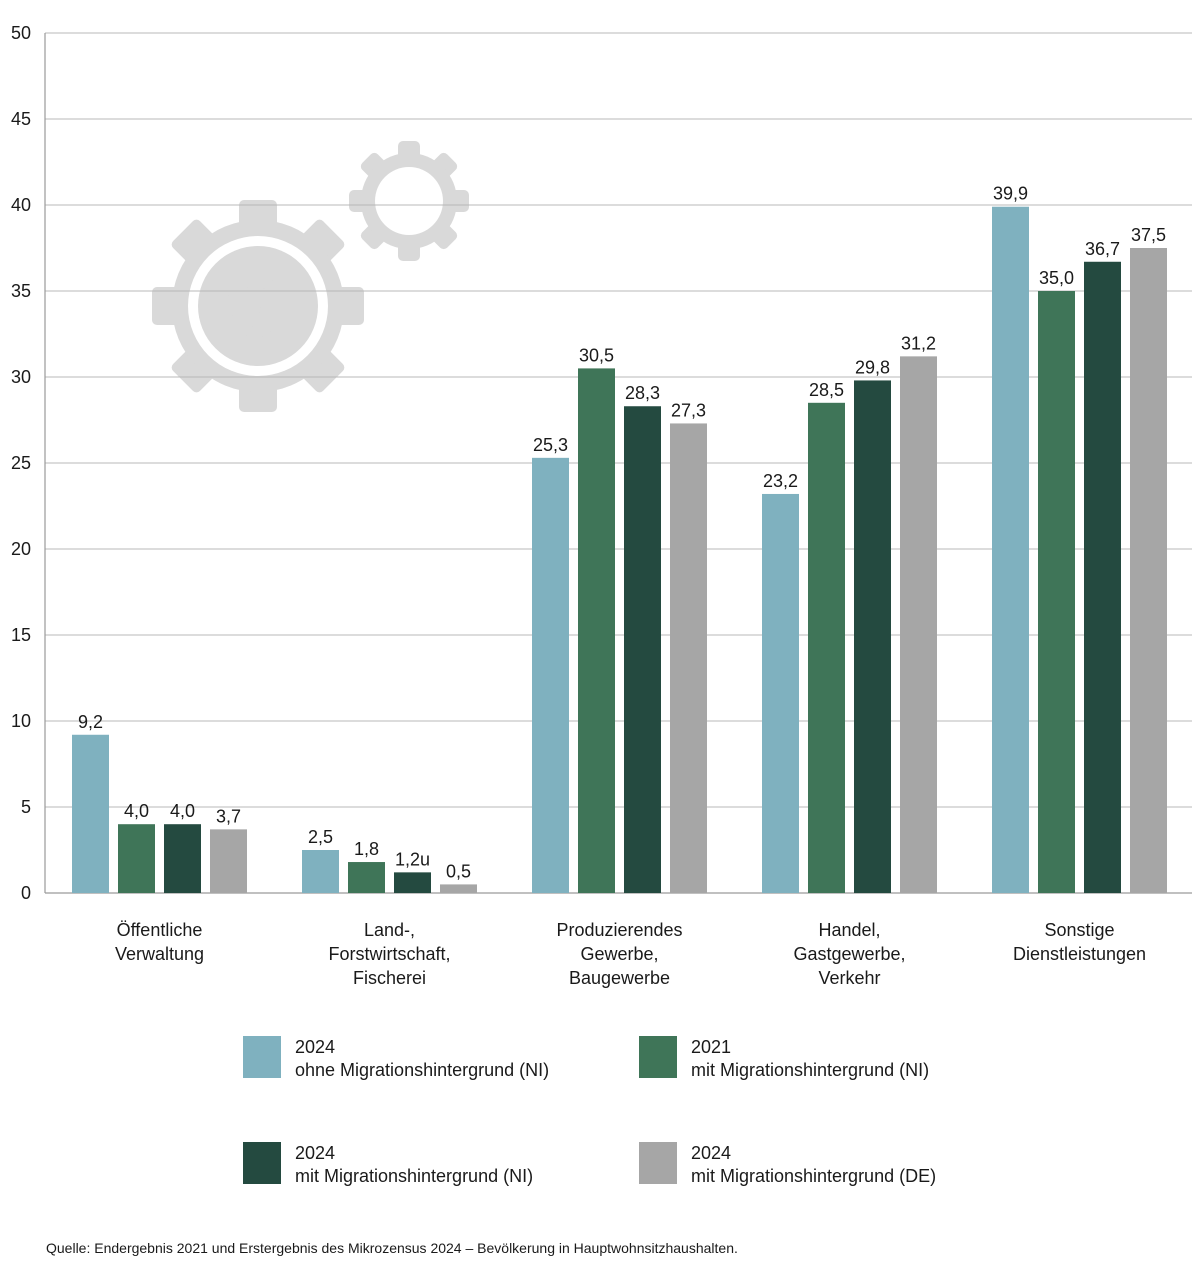  I want to click on y-tick-label: 25, so click(21, 463).